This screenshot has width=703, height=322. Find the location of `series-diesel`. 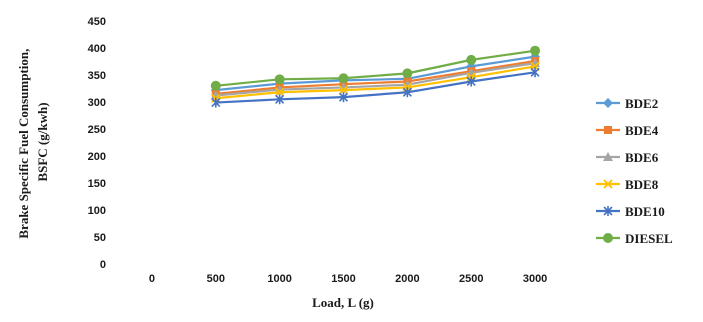

series-diesel is located at coordinates (375, 68).